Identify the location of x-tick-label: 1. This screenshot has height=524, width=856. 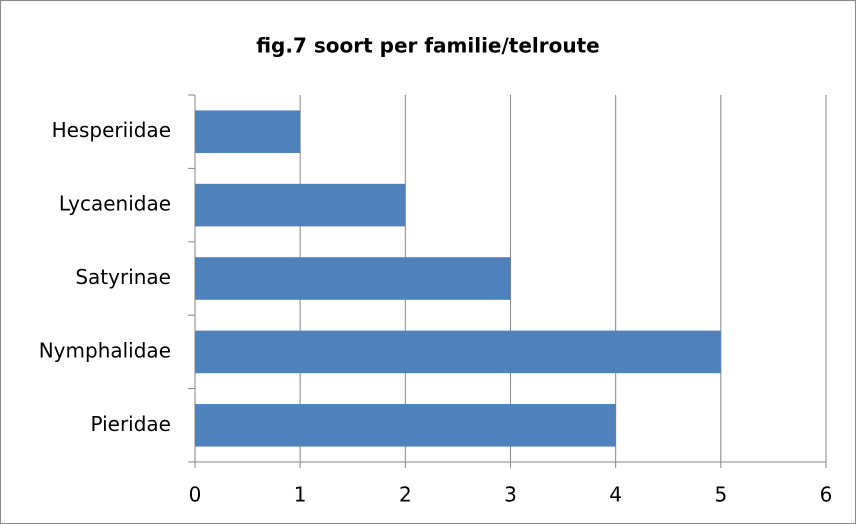
(300, 495).